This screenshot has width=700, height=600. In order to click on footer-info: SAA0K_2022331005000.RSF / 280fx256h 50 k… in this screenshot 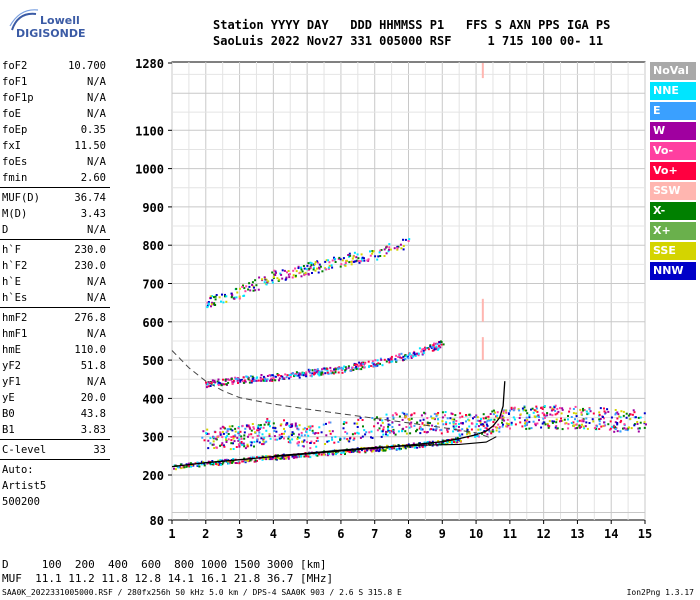, I will do `click(202, 592)`.